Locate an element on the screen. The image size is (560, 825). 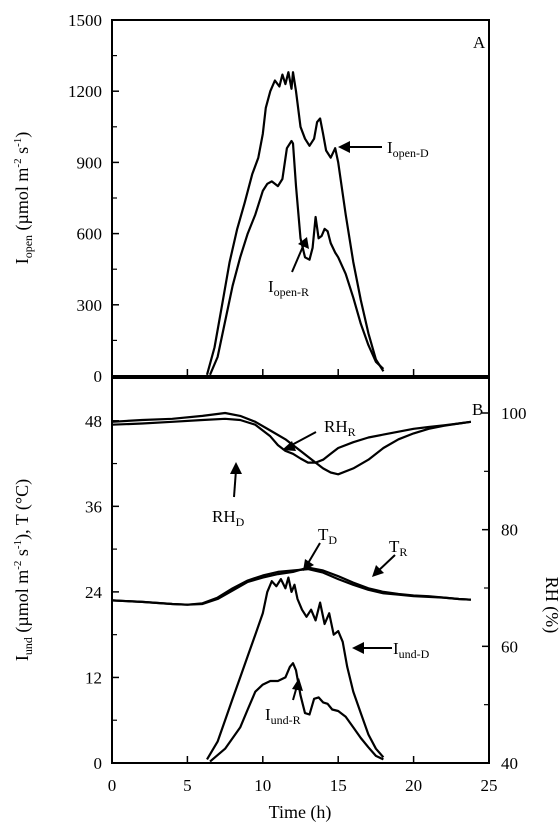
annotation-iund-r-label: Iund-R is located at coordinates (283, 716).